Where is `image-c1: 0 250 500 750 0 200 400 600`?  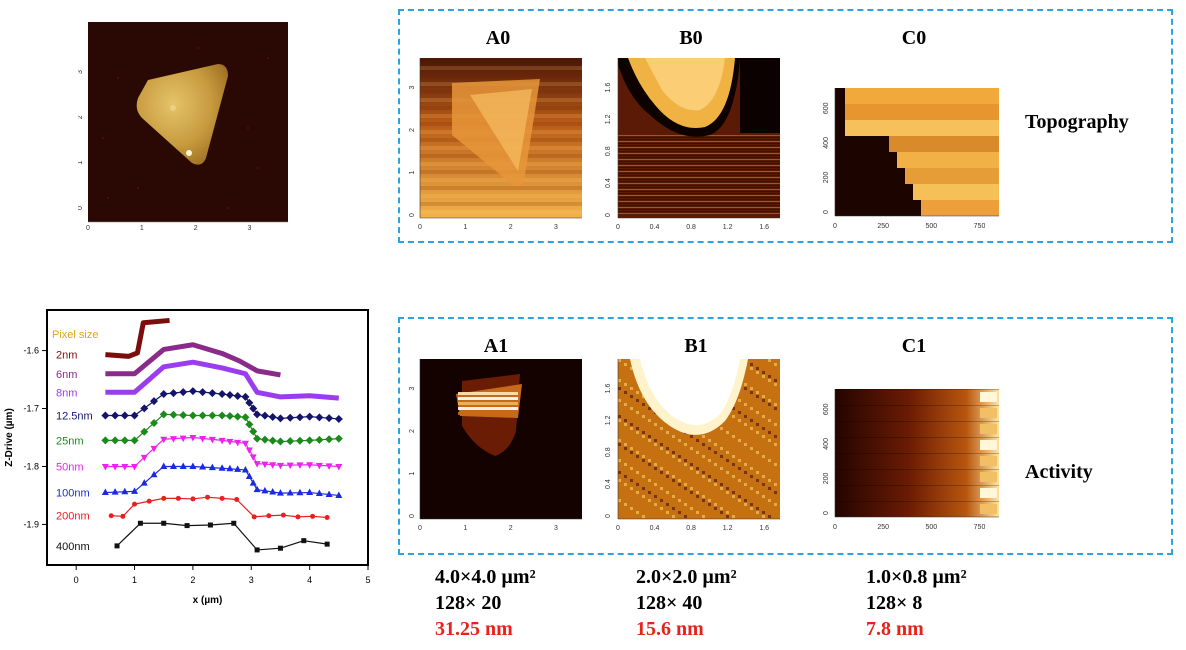
image-c1: 0 250 500 750 0 200 400 600 is located at coordinates (910, 458).